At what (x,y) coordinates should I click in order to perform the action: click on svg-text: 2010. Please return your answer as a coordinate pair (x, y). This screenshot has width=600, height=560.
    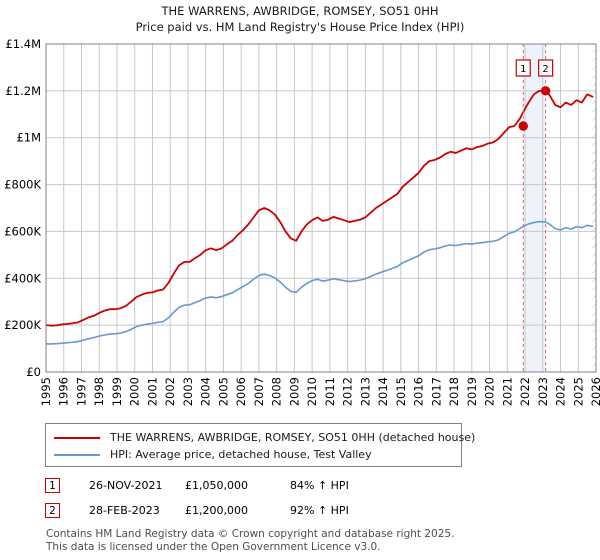
    Looking at the image, I should click on (312, 391).